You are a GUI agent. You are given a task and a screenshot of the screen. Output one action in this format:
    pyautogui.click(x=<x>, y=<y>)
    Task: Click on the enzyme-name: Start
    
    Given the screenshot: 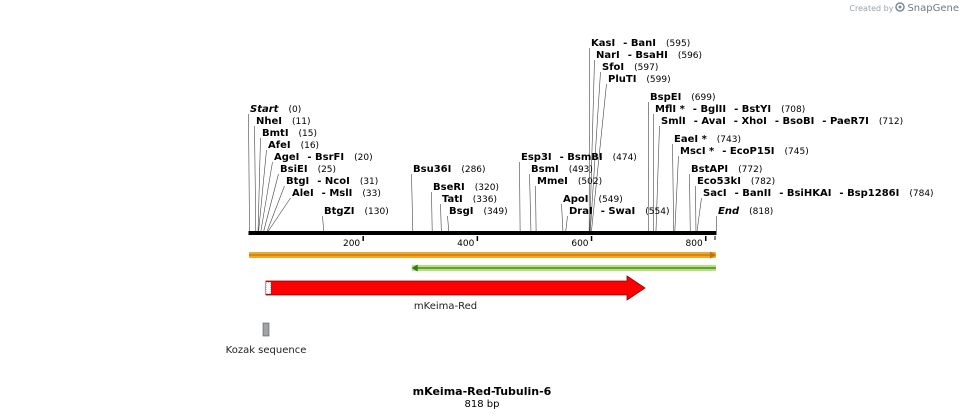 What is the action you would take?
    pyautogui.click(x=265, y=109)
    